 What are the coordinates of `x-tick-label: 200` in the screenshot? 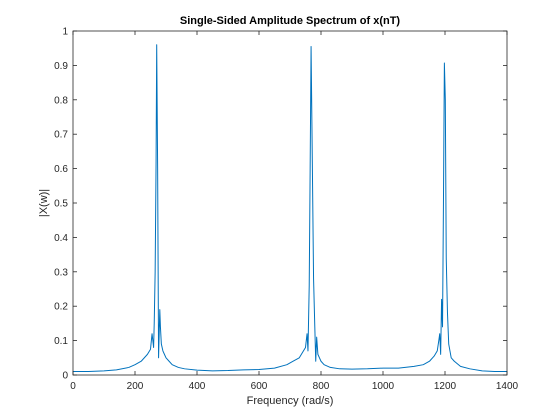 It's located at (135, 386).